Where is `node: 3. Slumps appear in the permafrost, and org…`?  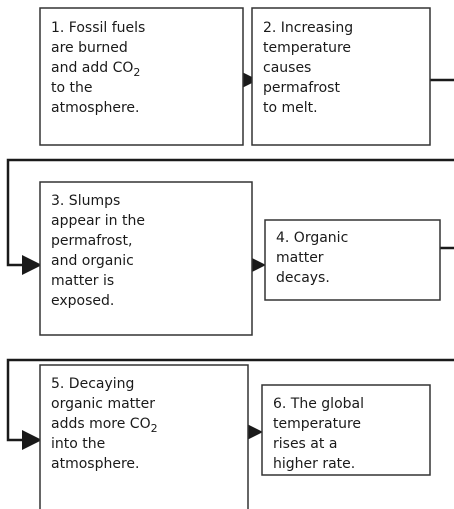
node: 3. Slumps appear in the permafrost, and org… is located at coordinates (146, 258).